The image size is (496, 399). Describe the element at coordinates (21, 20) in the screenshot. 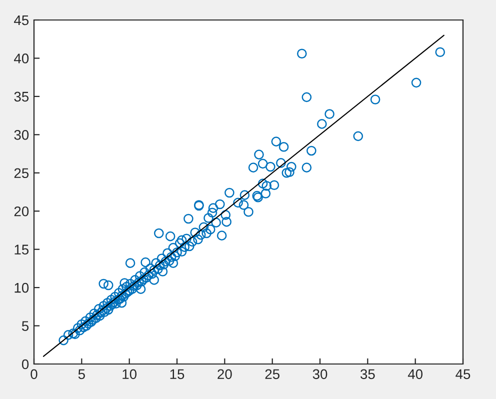

I see `y-tick-label: 45` at that location.